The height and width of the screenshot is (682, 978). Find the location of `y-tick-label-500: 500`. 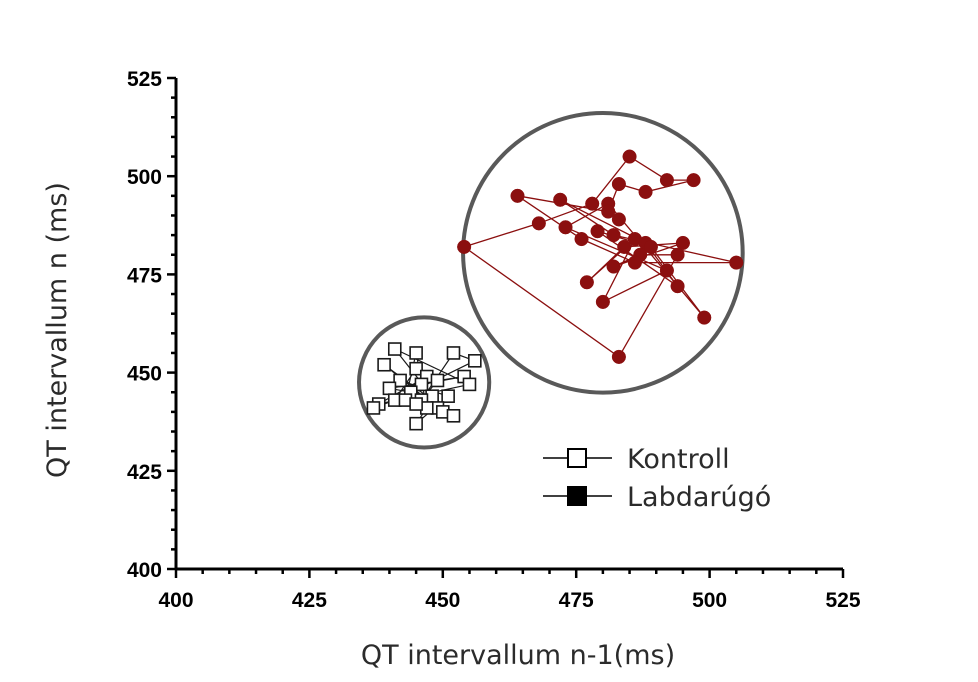

y-tick-label-500: 500 is located at coordinates (144, 177).